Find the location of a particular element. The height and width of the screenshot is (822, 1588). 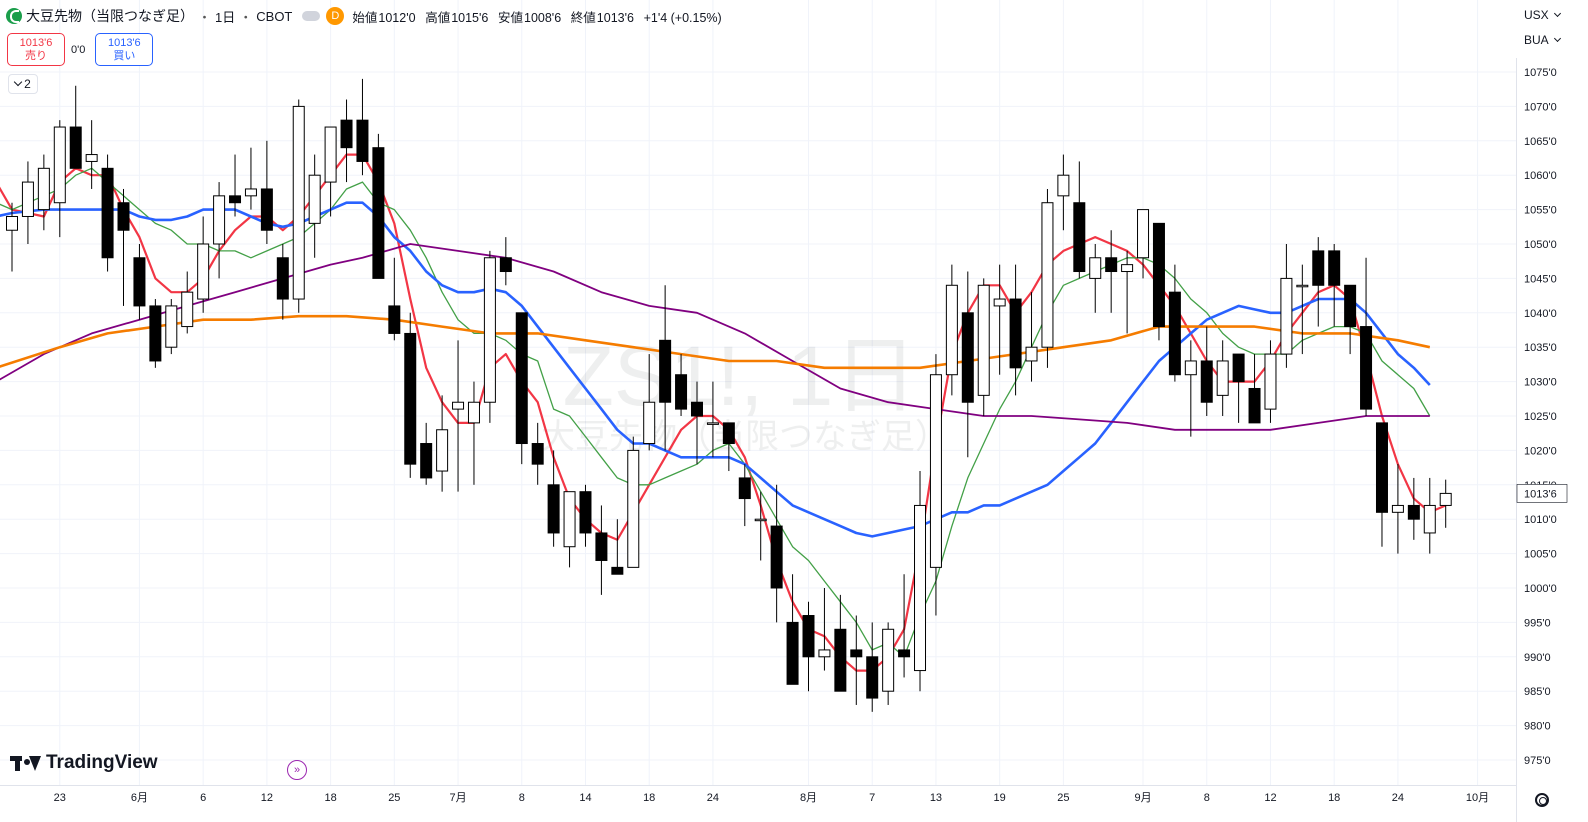

tradingview-logo: TradingView is located at coordinates (84, 763).